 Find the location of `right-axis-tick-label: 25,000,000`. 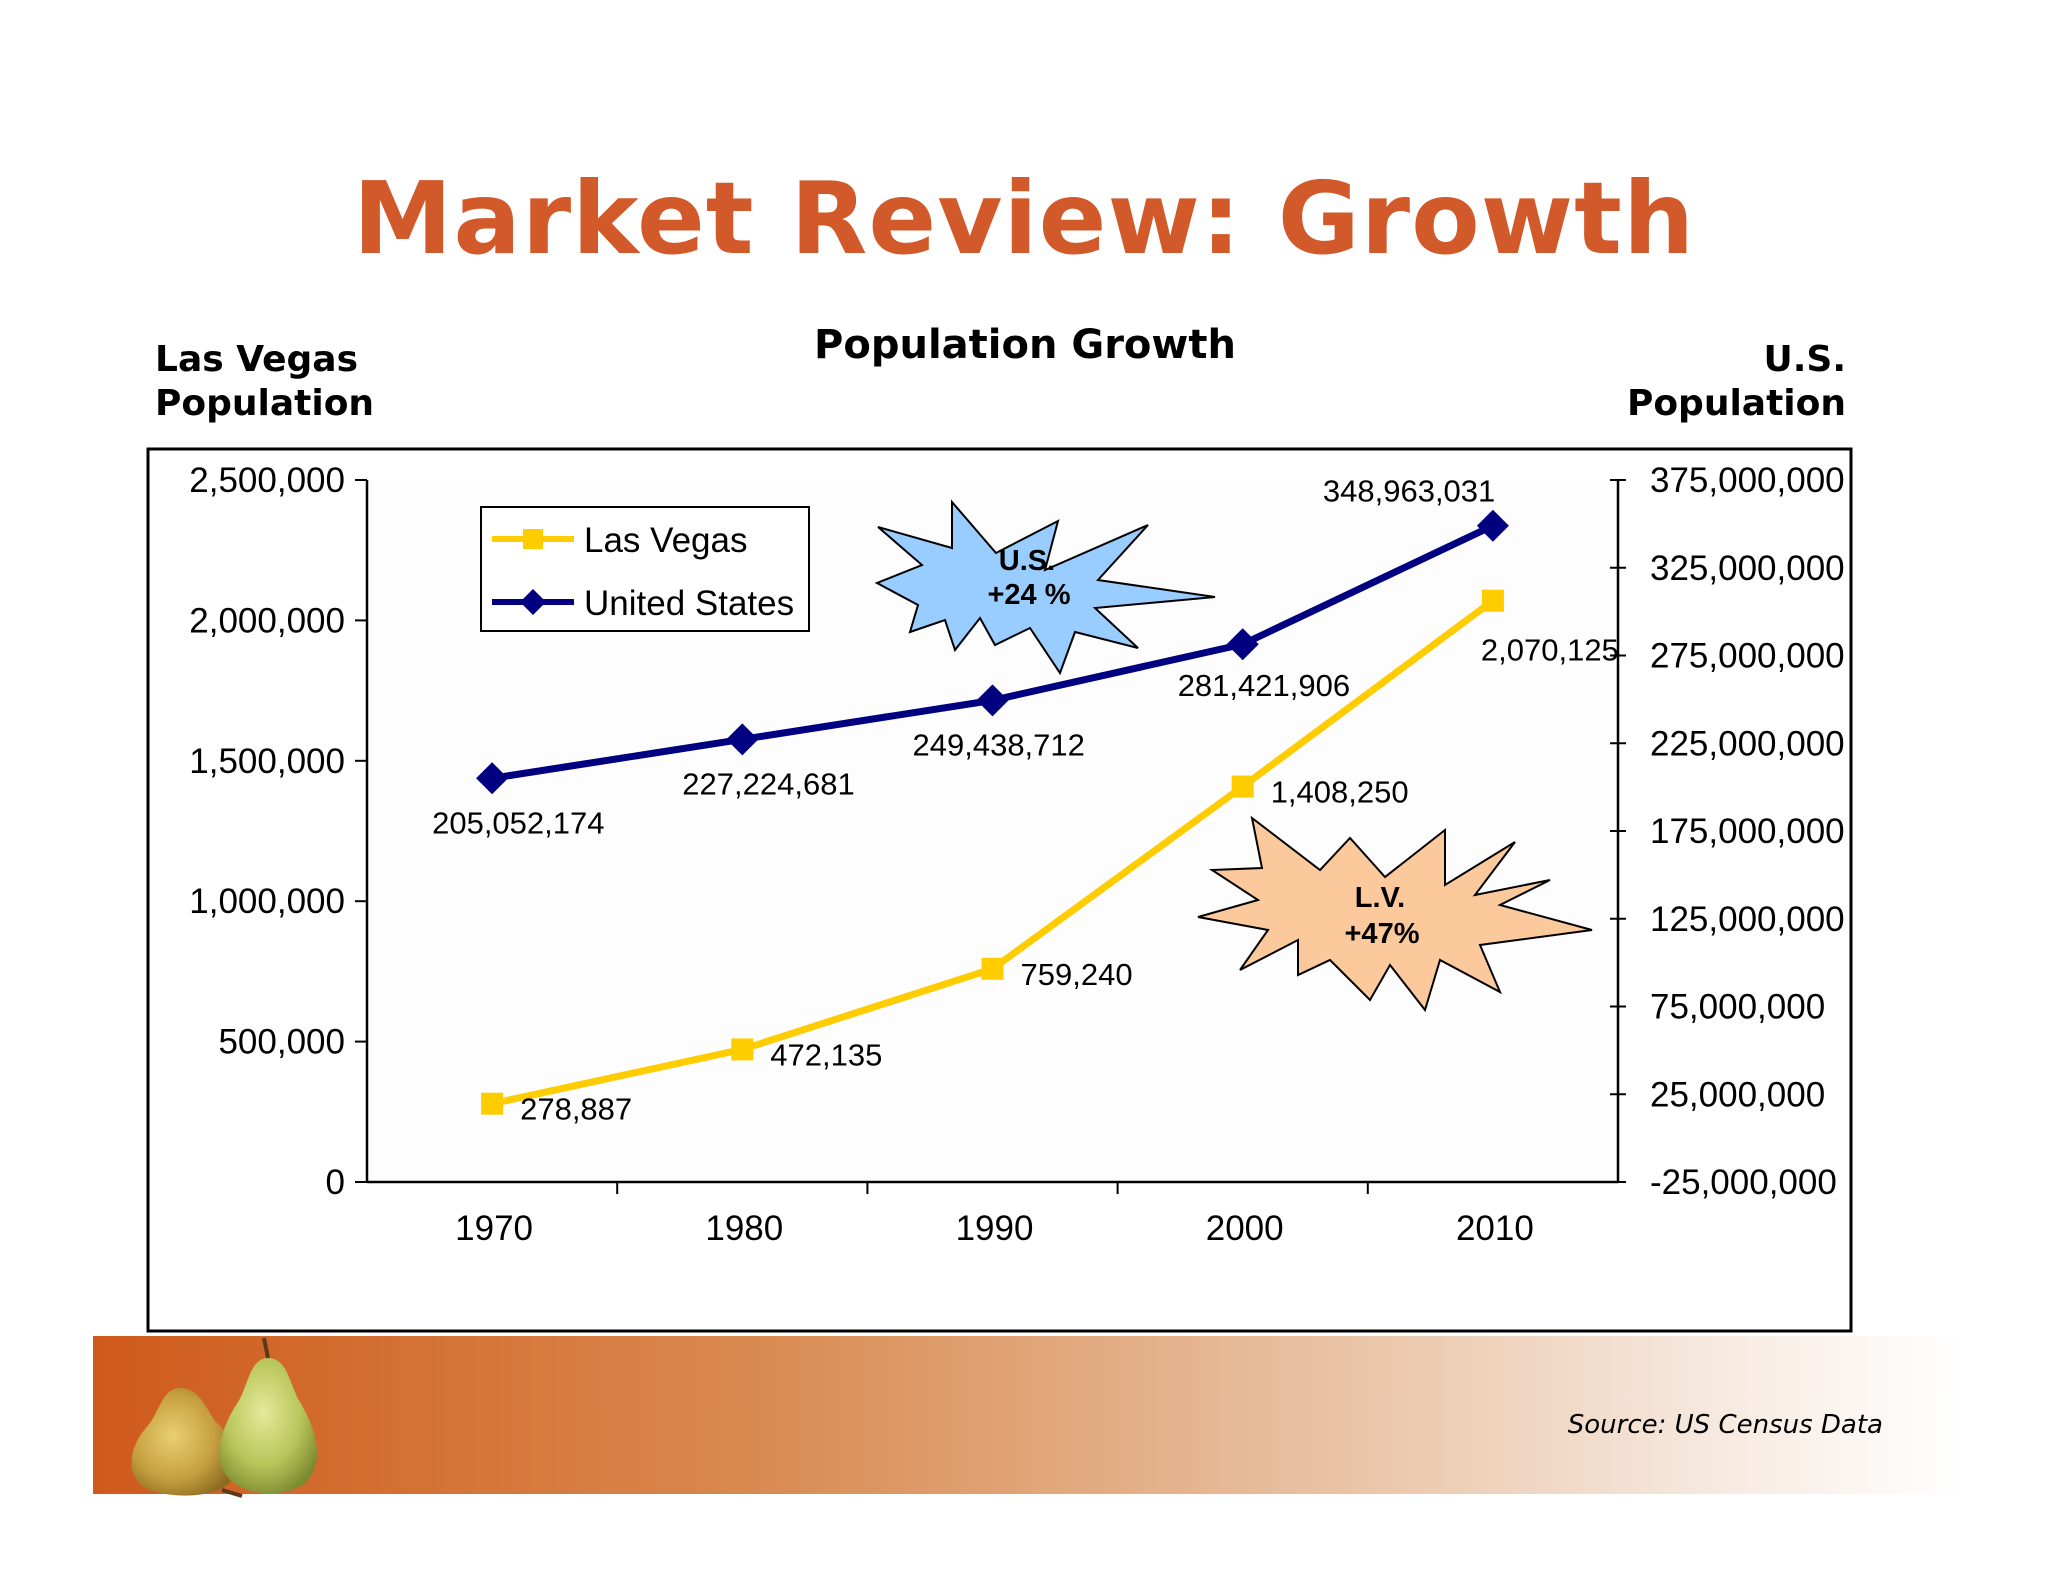

right-axis-tick-label: 25,000,000 is located at coordinates (1737, 1094).